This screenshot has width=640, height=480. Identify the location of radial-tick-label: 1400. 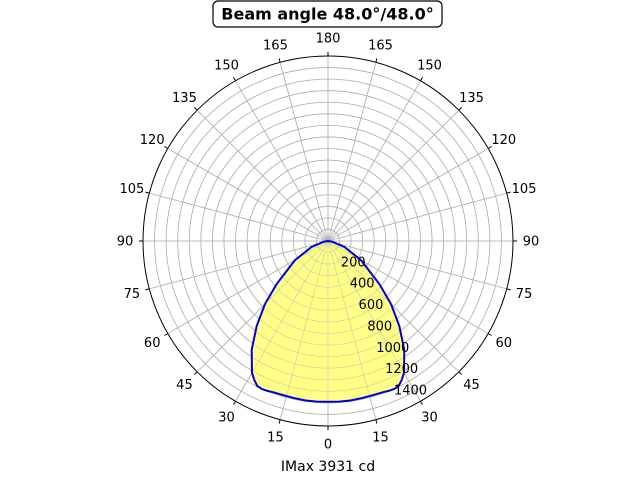
(410, 391).